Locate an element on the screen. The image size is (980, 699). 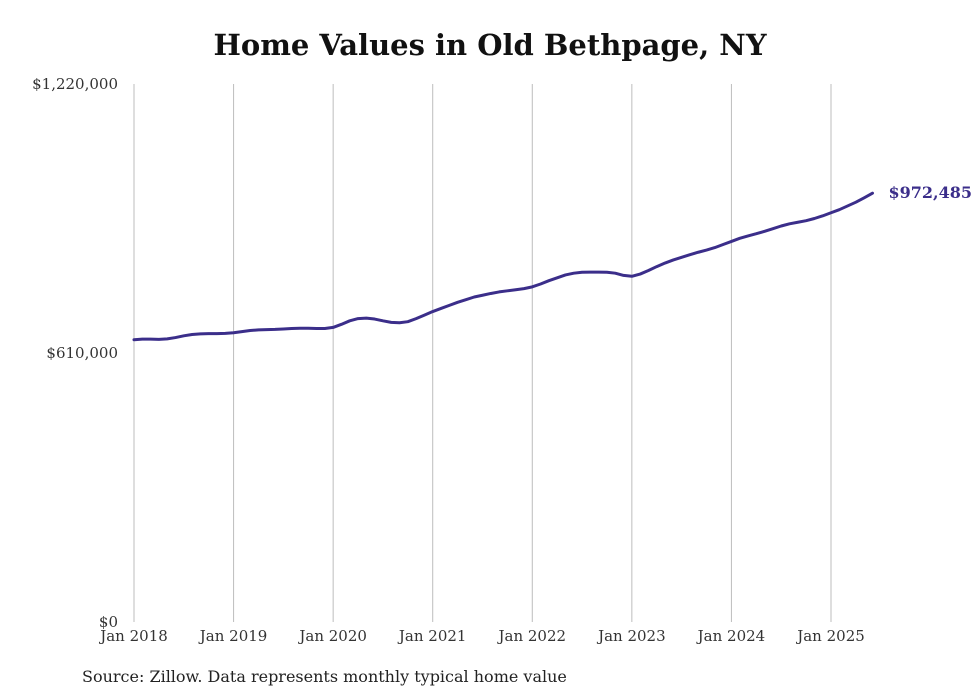
x-tick-label: Jan 2019 is located at coordinates (233, 636).